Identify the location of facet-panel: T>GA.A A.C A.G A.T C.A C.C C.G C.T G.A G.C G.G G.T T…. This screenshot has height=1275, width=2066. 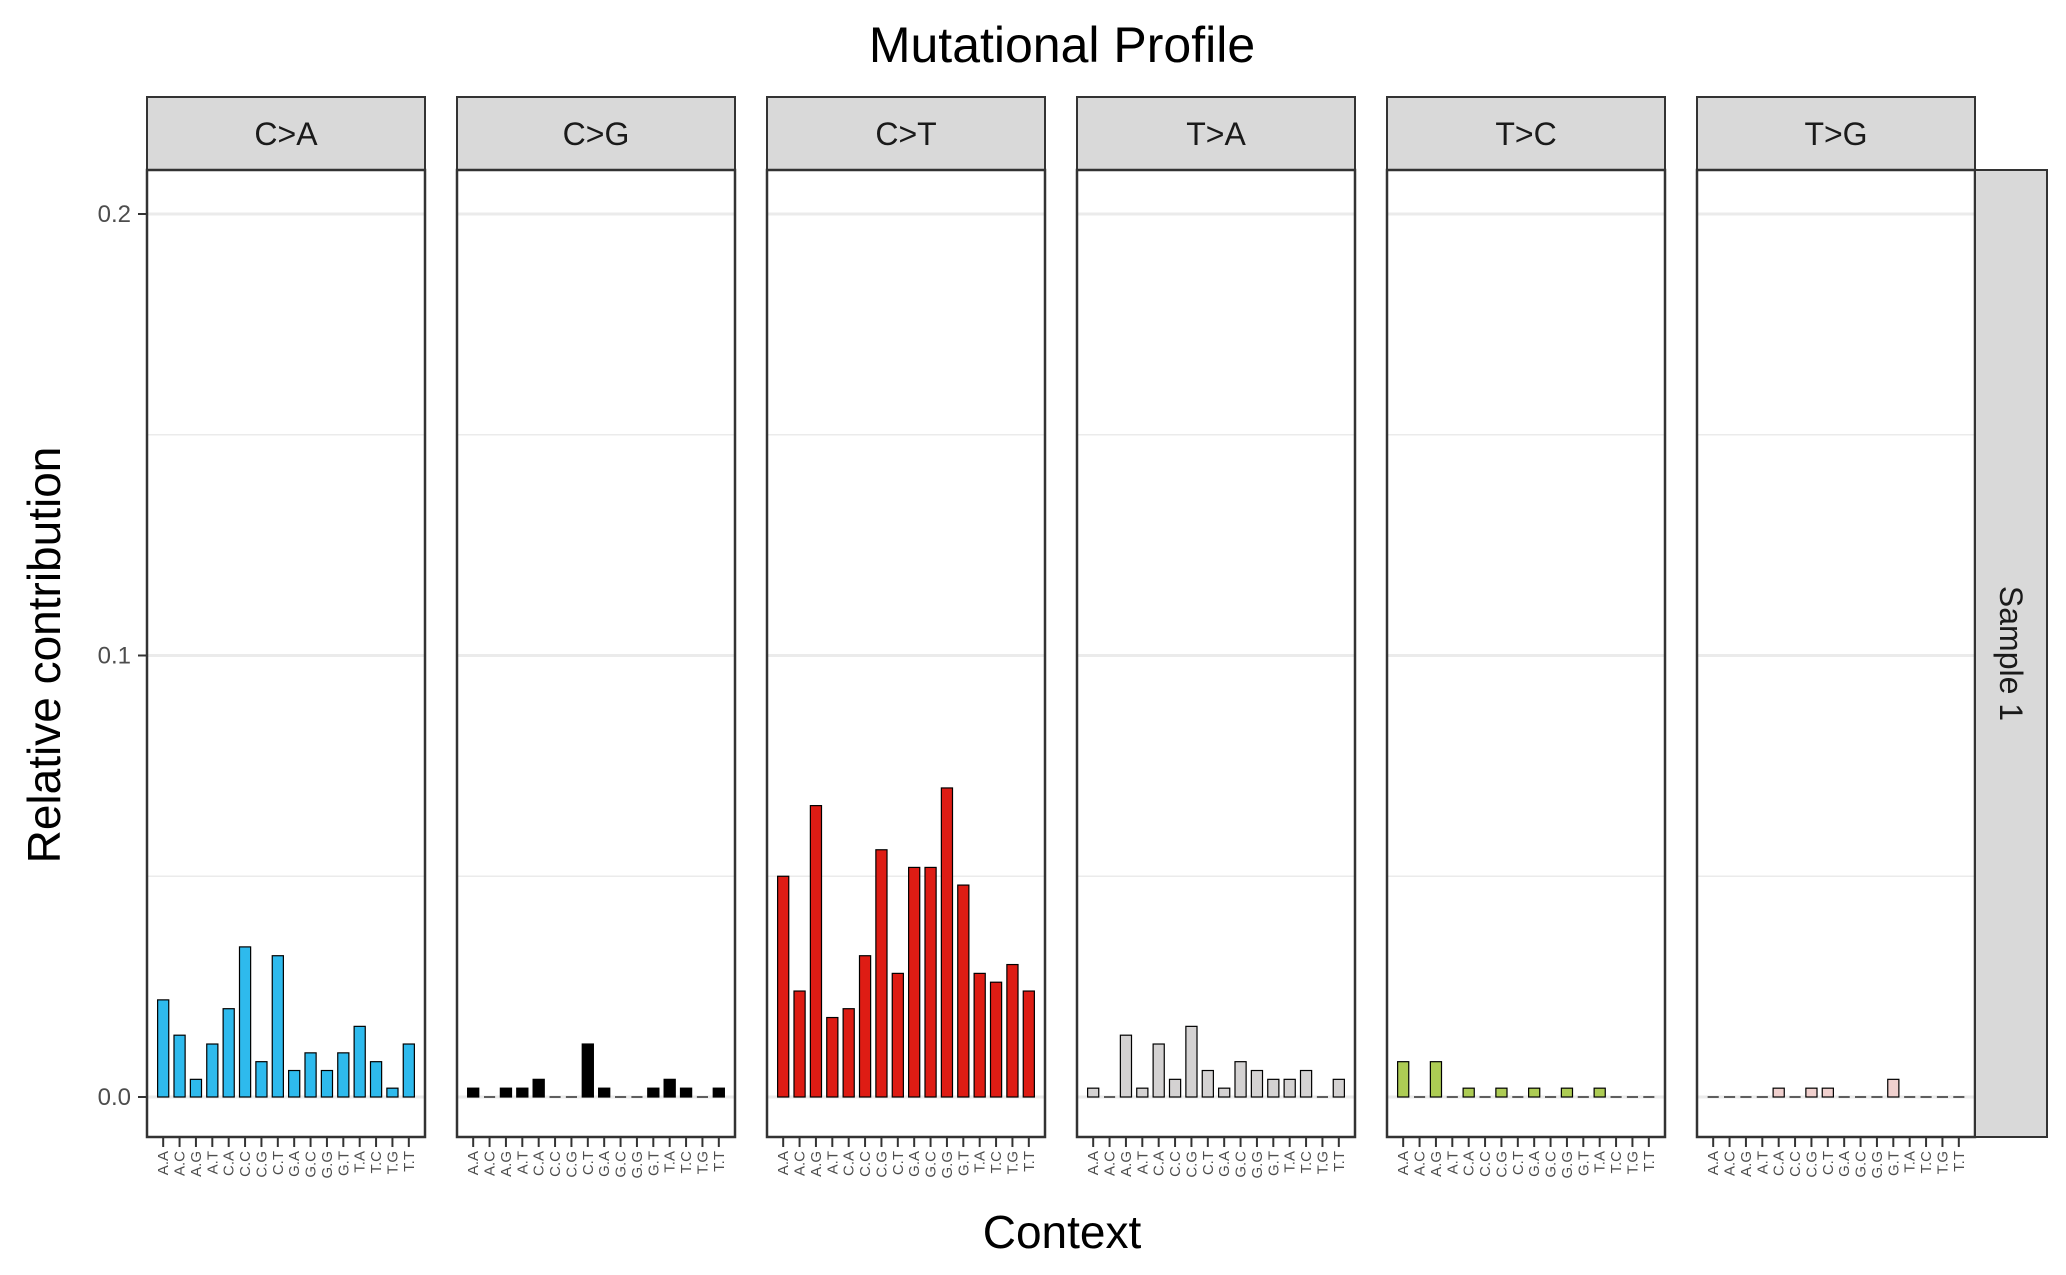
(1836, 637).